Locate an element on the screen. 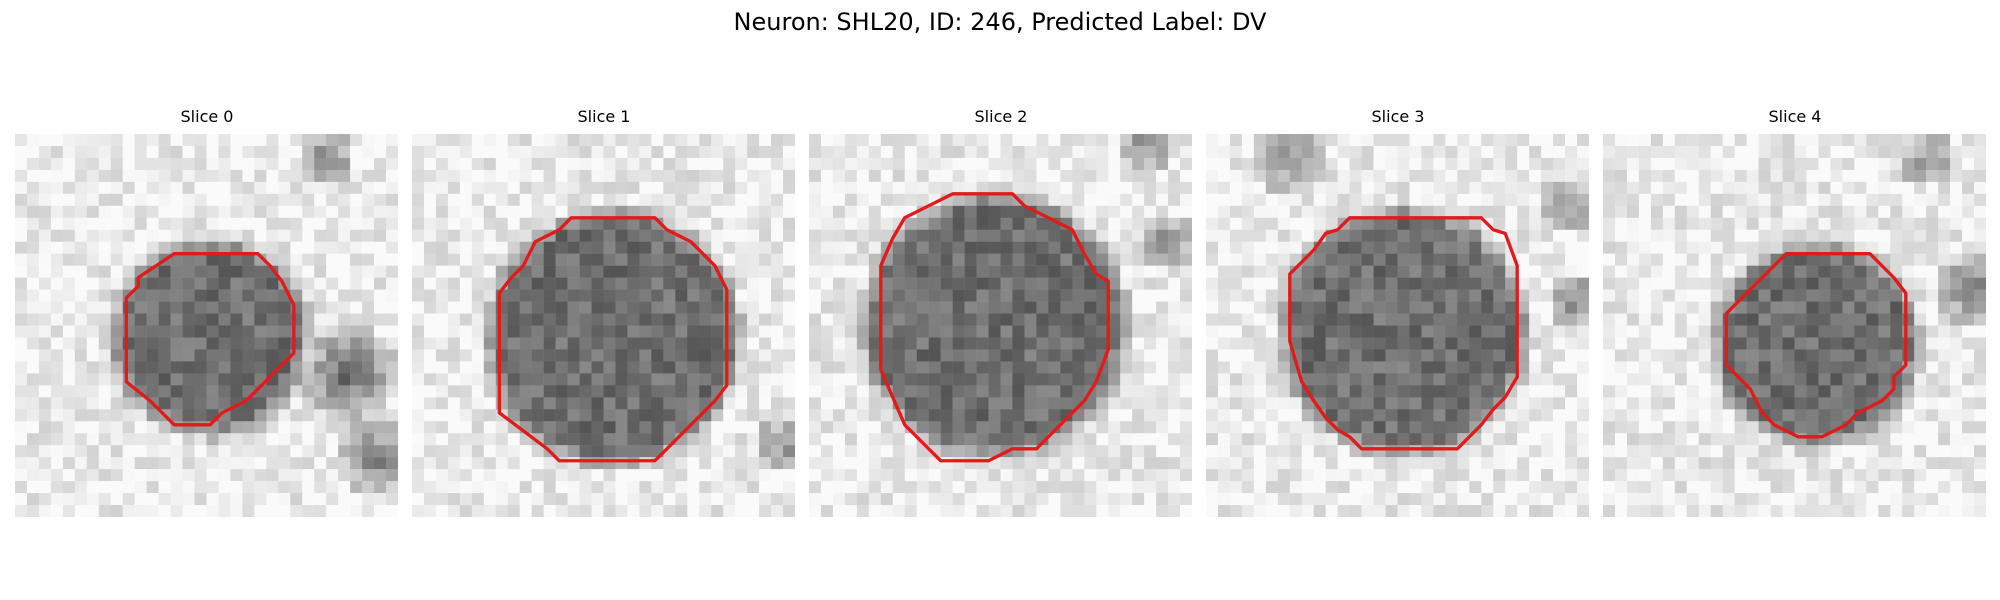  slice-panel-0: Slice 0 is located at coordinates (207, 311).